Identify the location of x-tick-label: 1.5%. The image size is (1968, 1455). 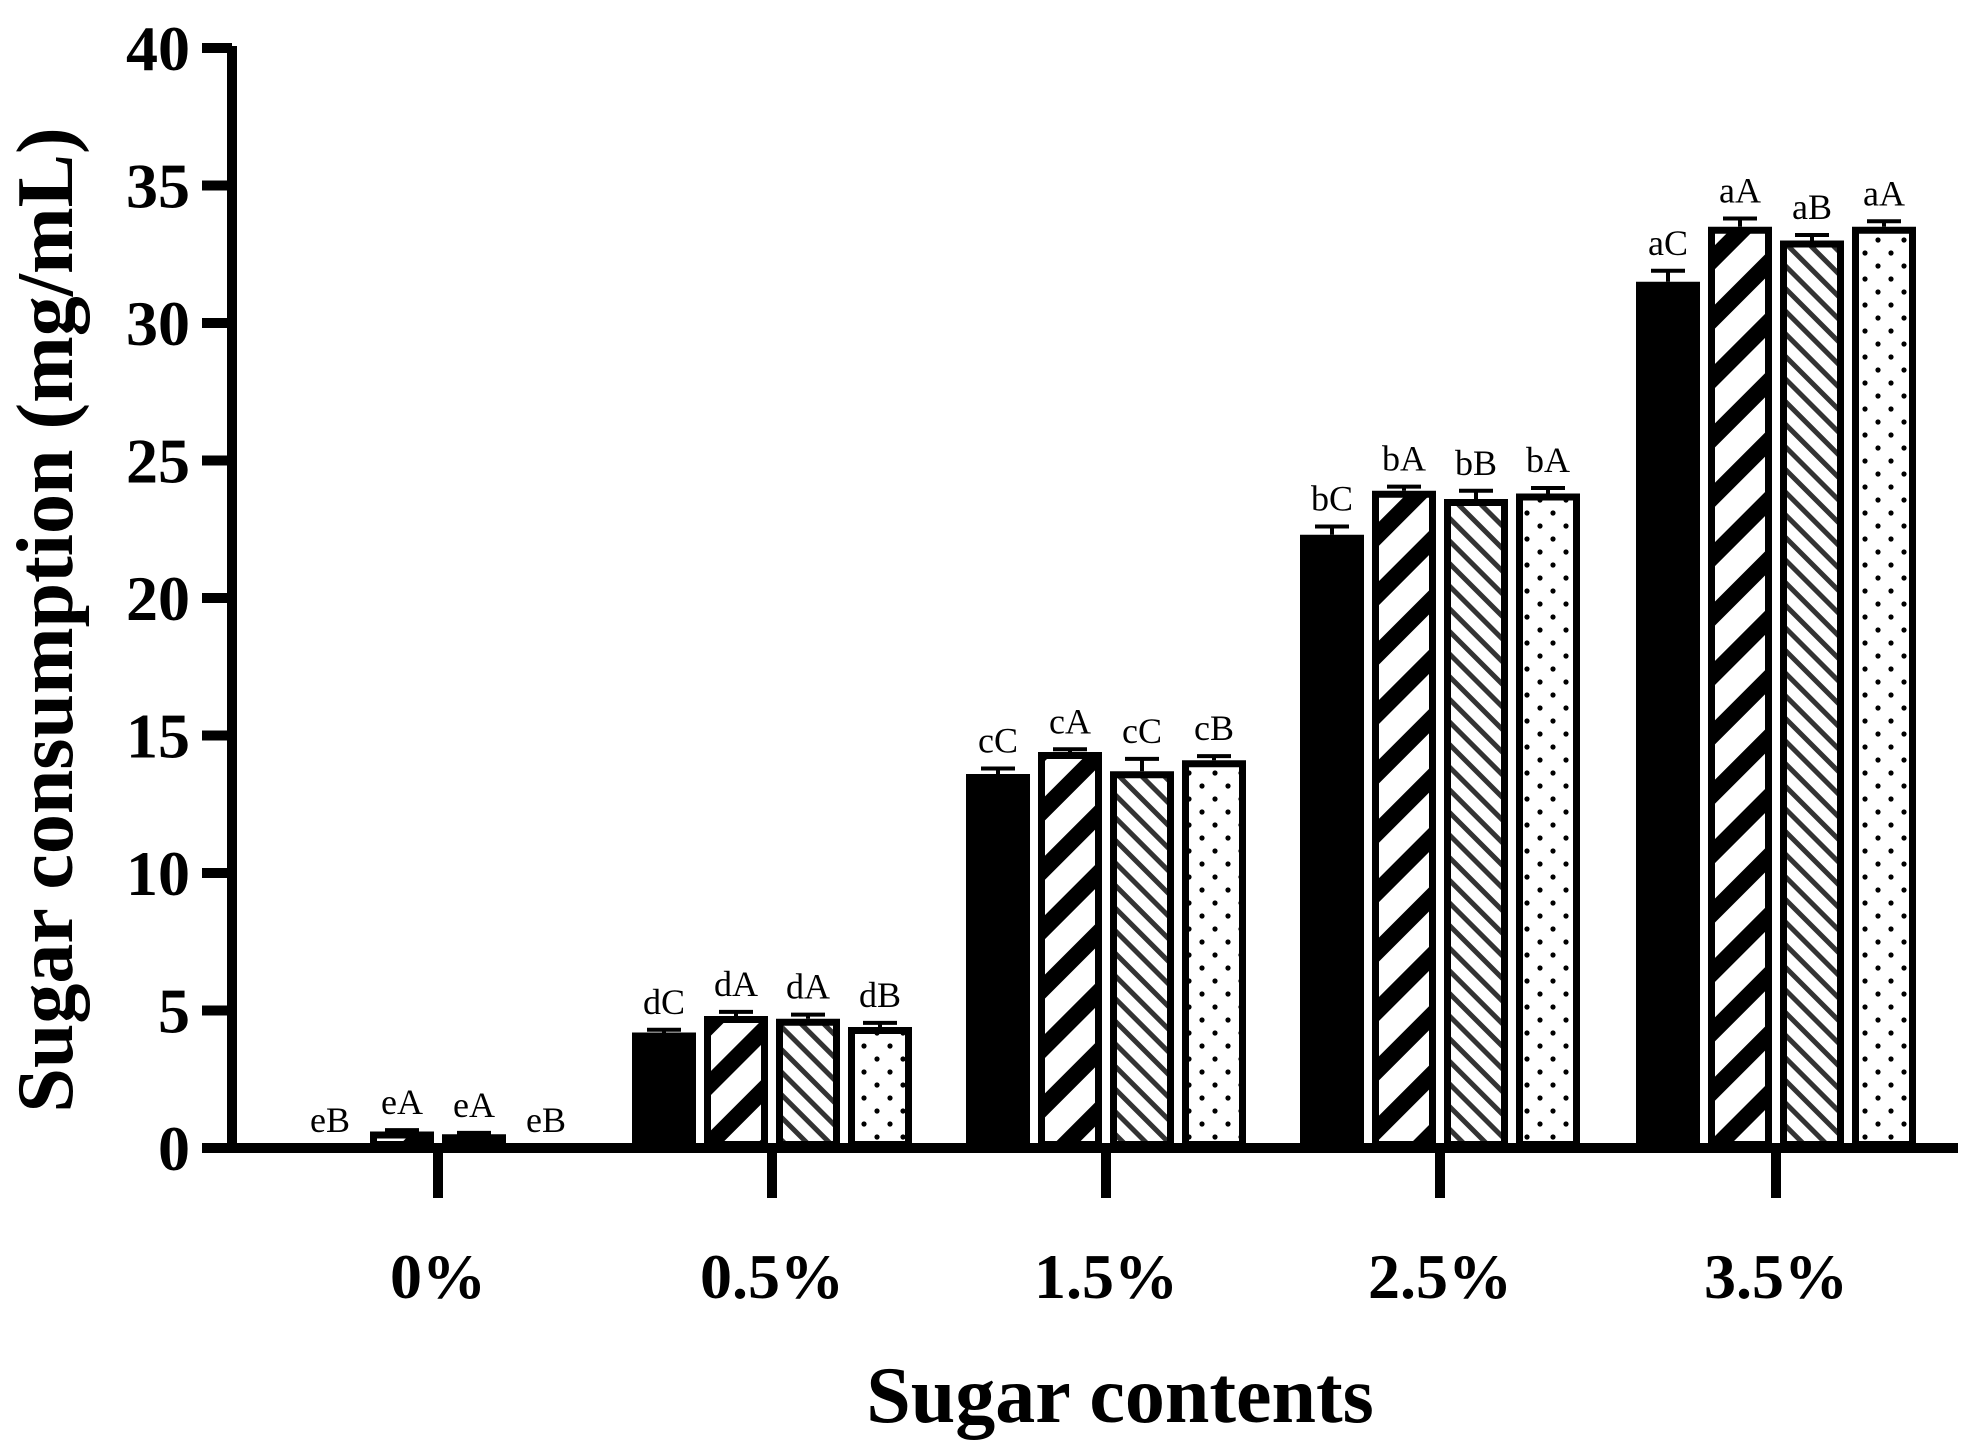
(1106, 1276).